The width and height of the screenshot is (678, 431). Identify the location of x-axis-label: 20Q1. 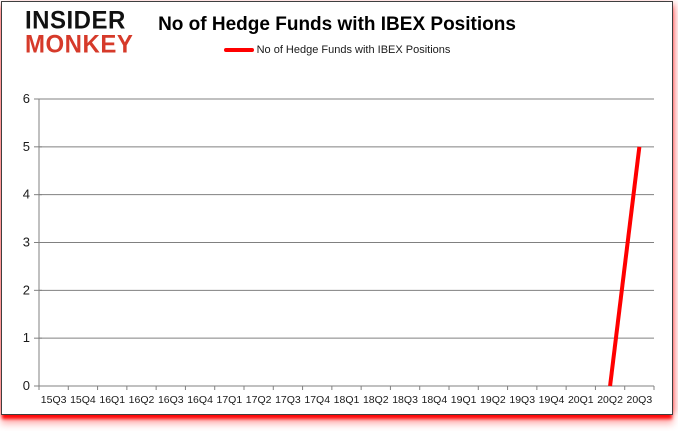
(581, 400).